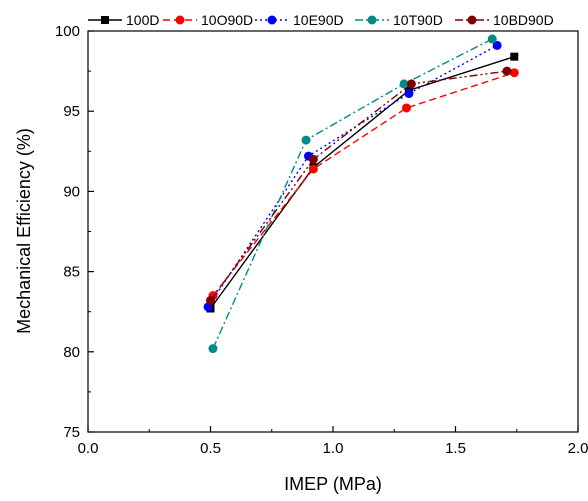 This screenshot has width=588, height=501. I want to click on legend-item-100d: 100D, so click(123, 20).